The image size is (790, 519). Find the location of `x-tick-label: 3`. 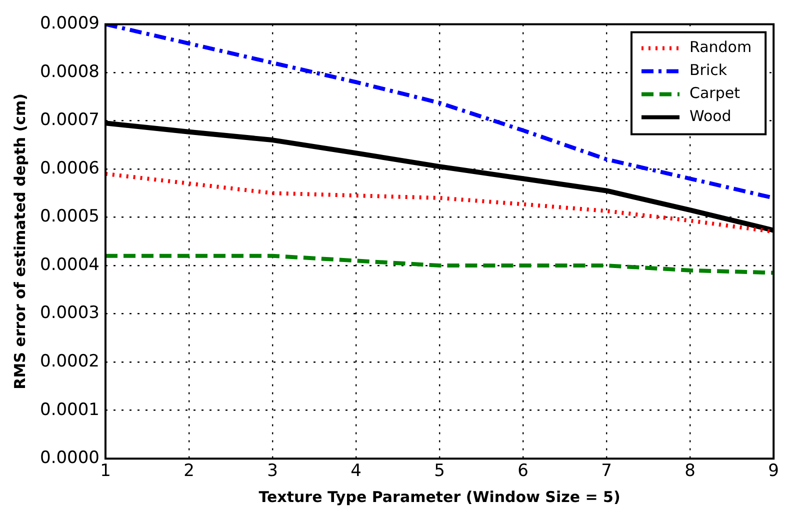

x-tick-label: 3 is located at coordinates (272, 471).